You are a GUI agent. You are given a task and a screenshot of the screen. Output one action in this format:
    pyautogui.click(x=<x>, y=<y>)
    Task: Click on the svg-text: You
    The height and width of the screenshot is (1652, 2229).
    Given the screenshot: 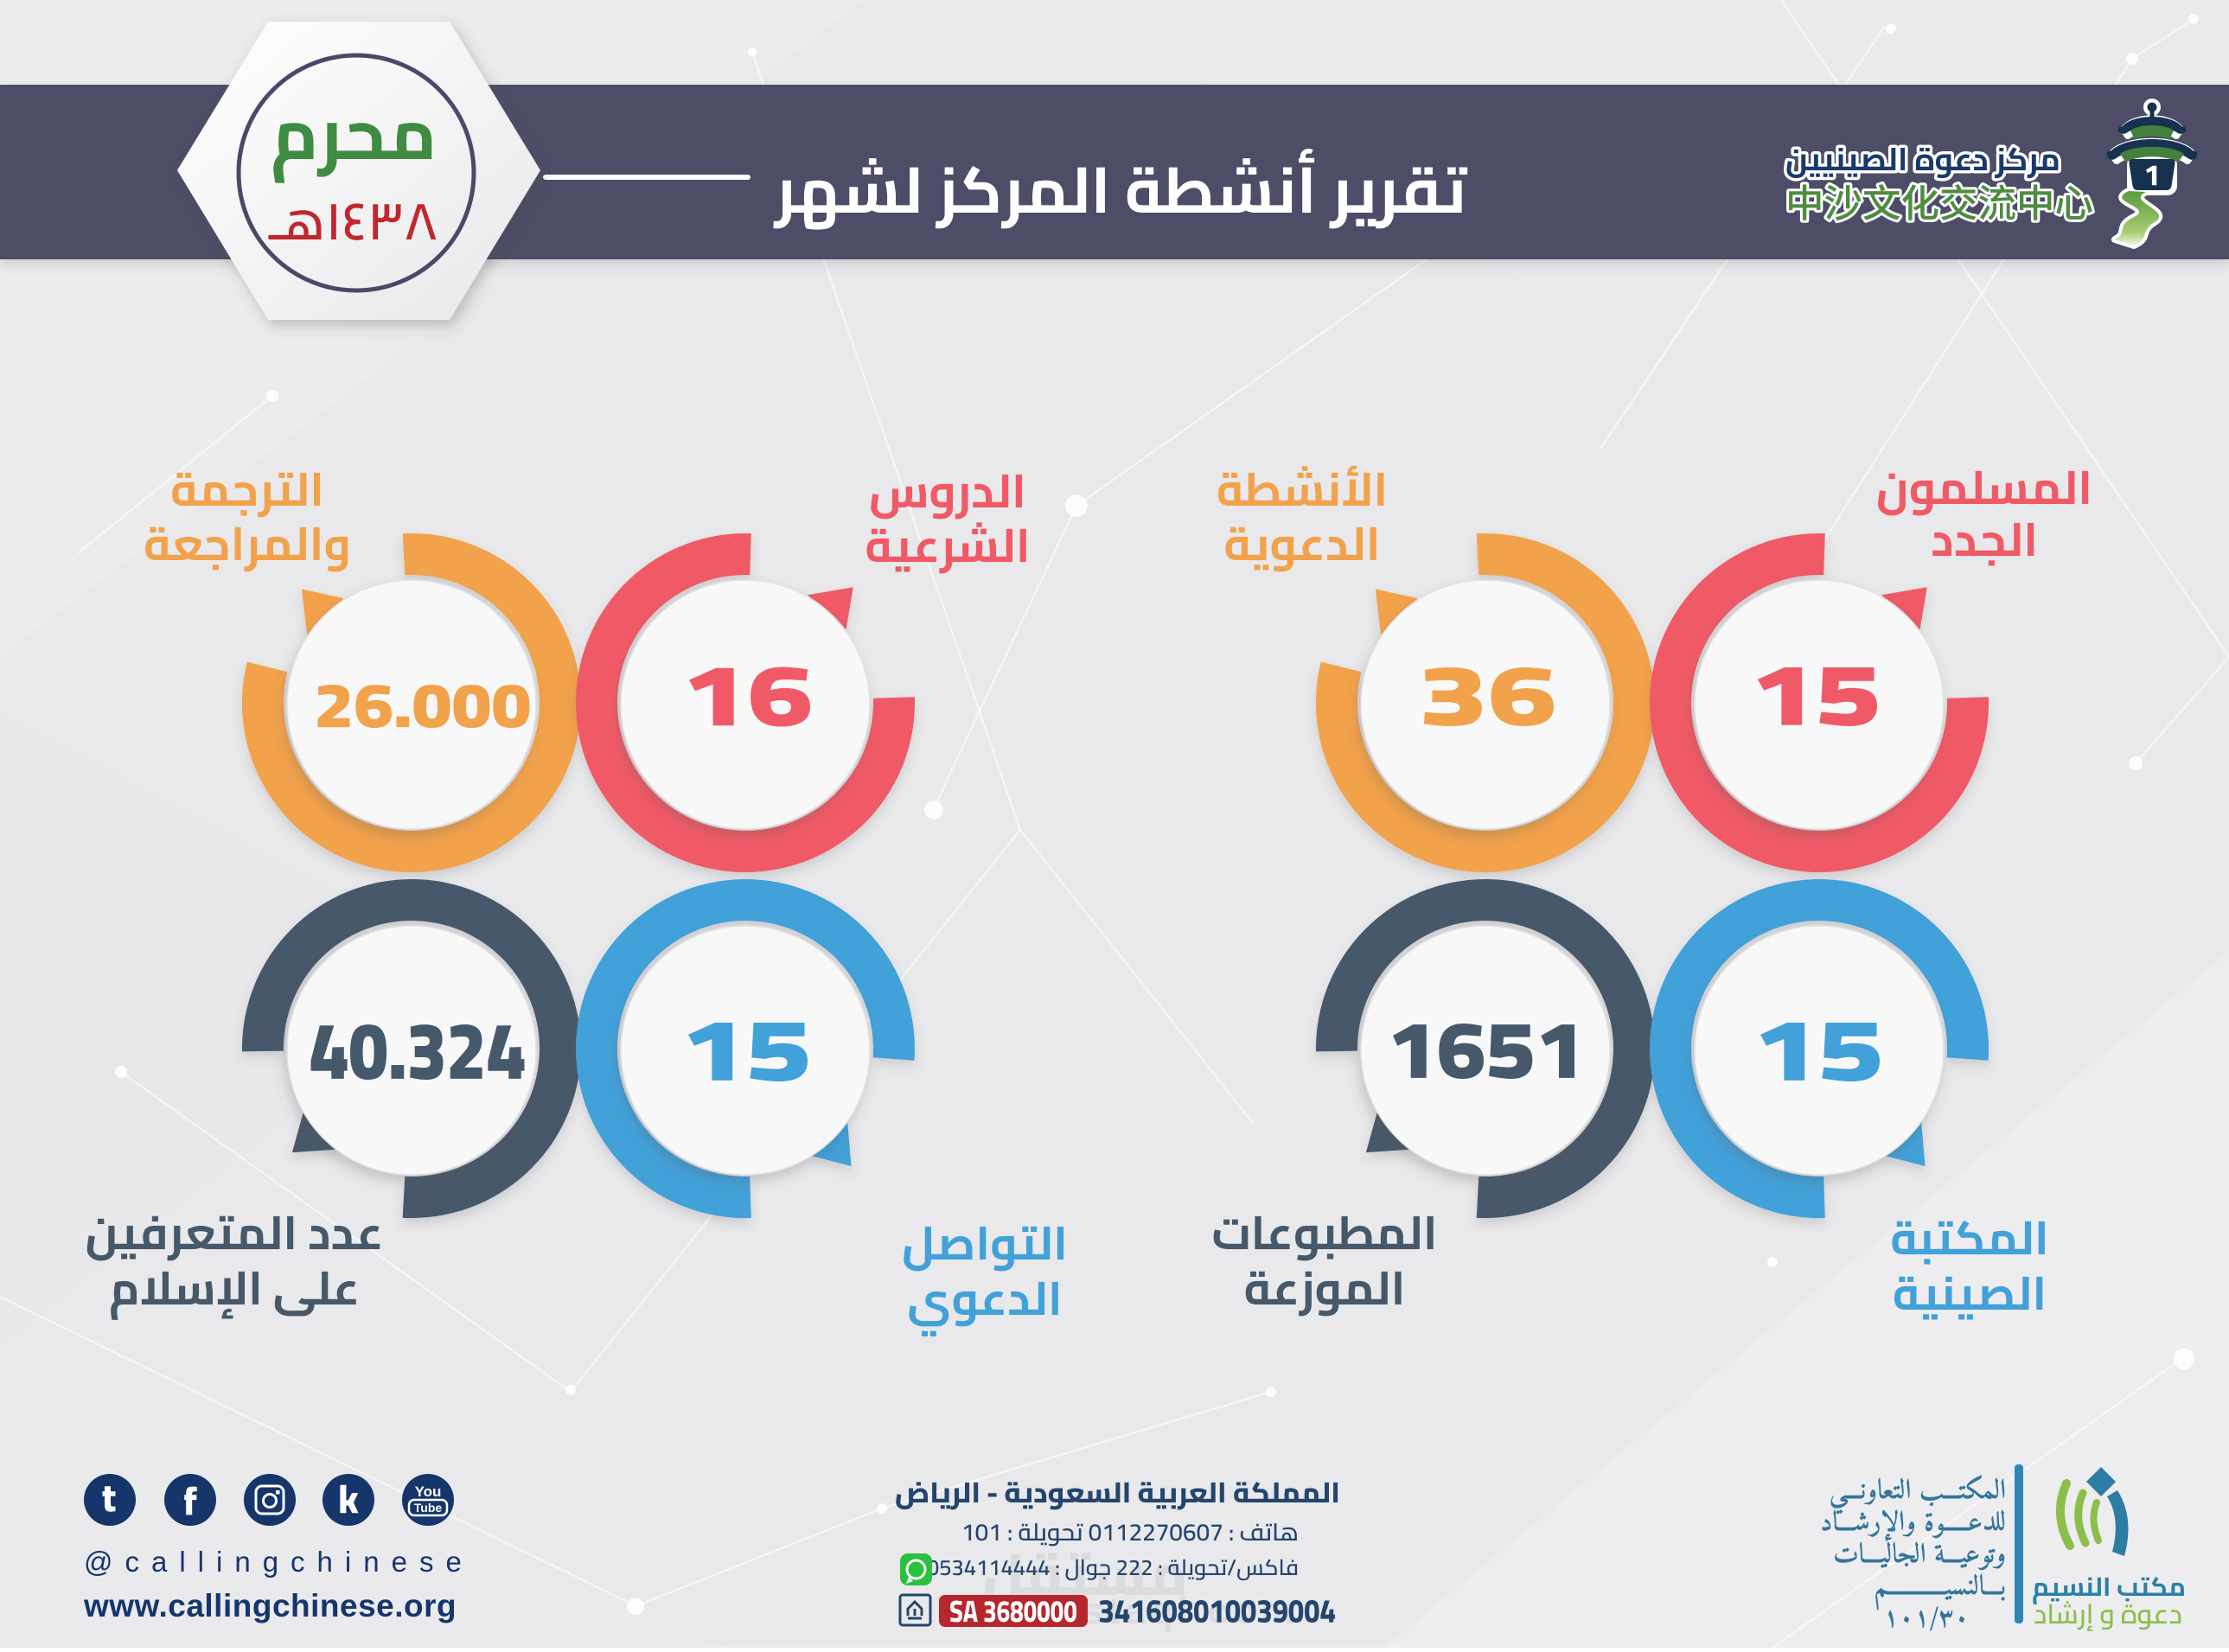 What is the action you would take?
    pyautogui.click(x=428, y=1492)
    